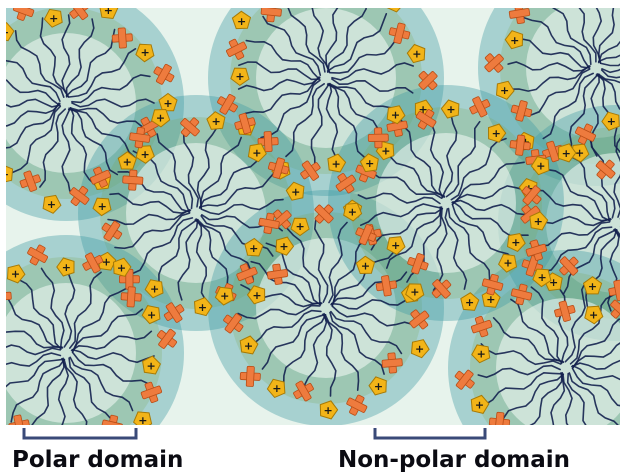  I want to click on polar-domain-bracket, so click(80, 434).